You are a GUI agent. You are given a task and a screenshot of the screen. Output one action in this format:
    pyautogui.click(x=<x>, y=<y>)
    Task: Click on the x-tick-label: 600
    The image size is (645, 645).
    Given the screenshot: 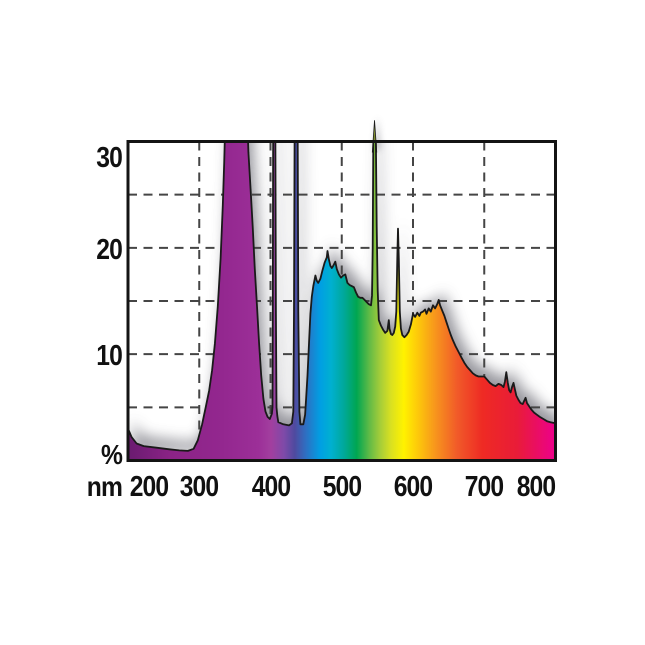 What is the action you would take?
    pyautogui.click(x=413, y=487)
    